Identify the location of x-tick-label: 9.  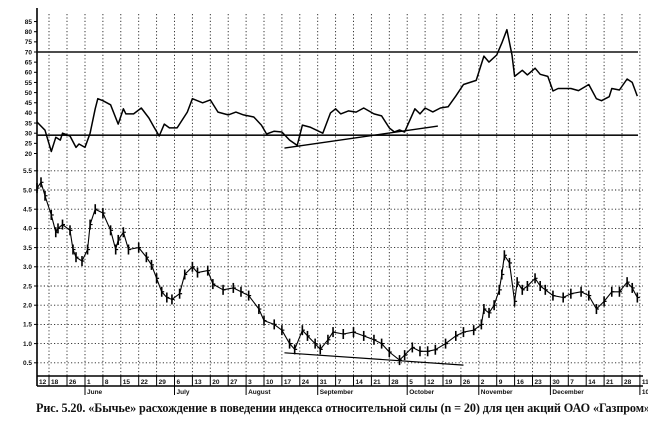
(501, 382).